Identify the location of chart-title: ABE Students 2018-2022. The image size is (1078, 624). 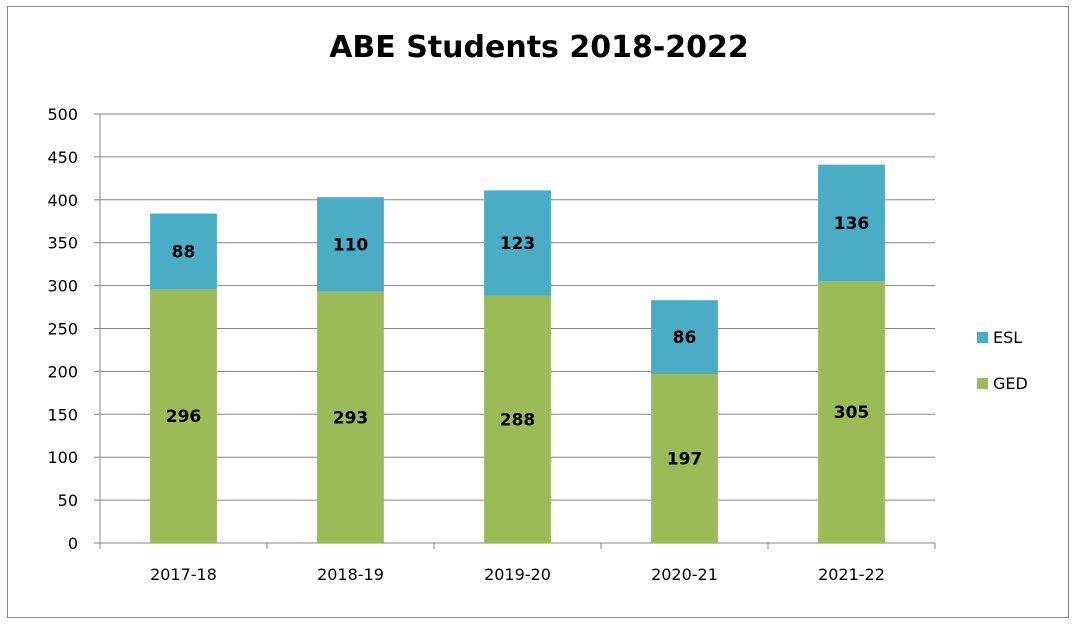
(539, 47).